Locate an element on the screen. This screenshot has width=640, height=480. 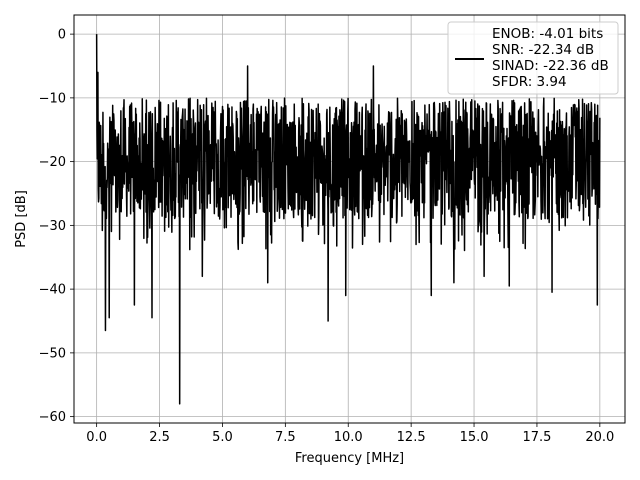
x-axis-label: Frequency [MHz] is located at coordinates (349, 458).